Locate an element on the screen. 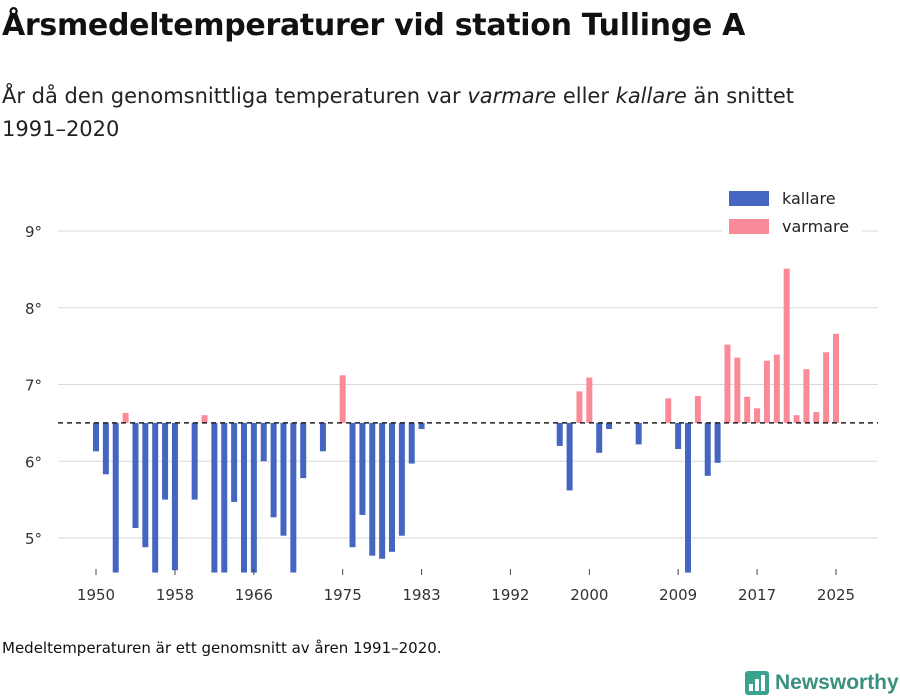 The image size is (900, 700). bar-1964 is located at coordinates (234, 462).